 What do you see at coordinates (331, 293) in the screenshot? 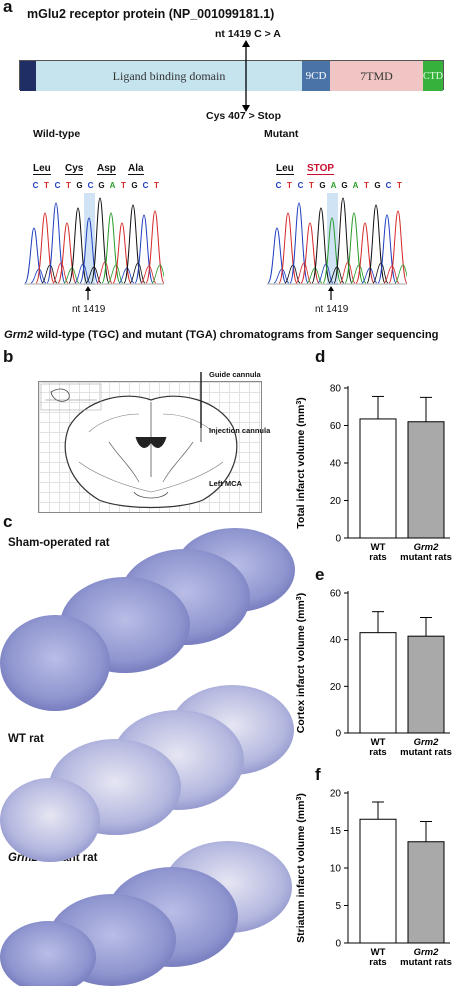
I see `mut-nt-arrow` at bounding box center [331, 293].